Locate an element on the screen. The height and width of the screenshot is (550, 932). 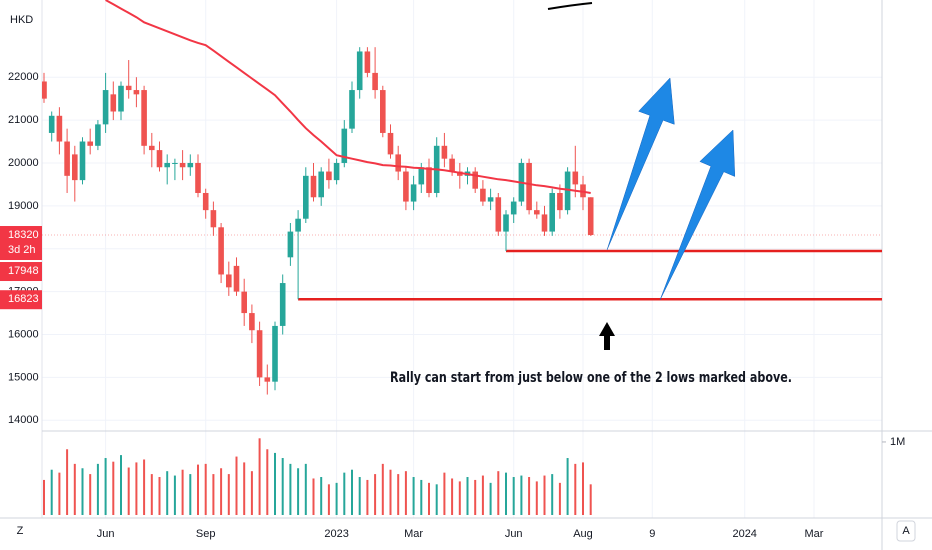
auto-button-frame is located at coordinates (906, 531).